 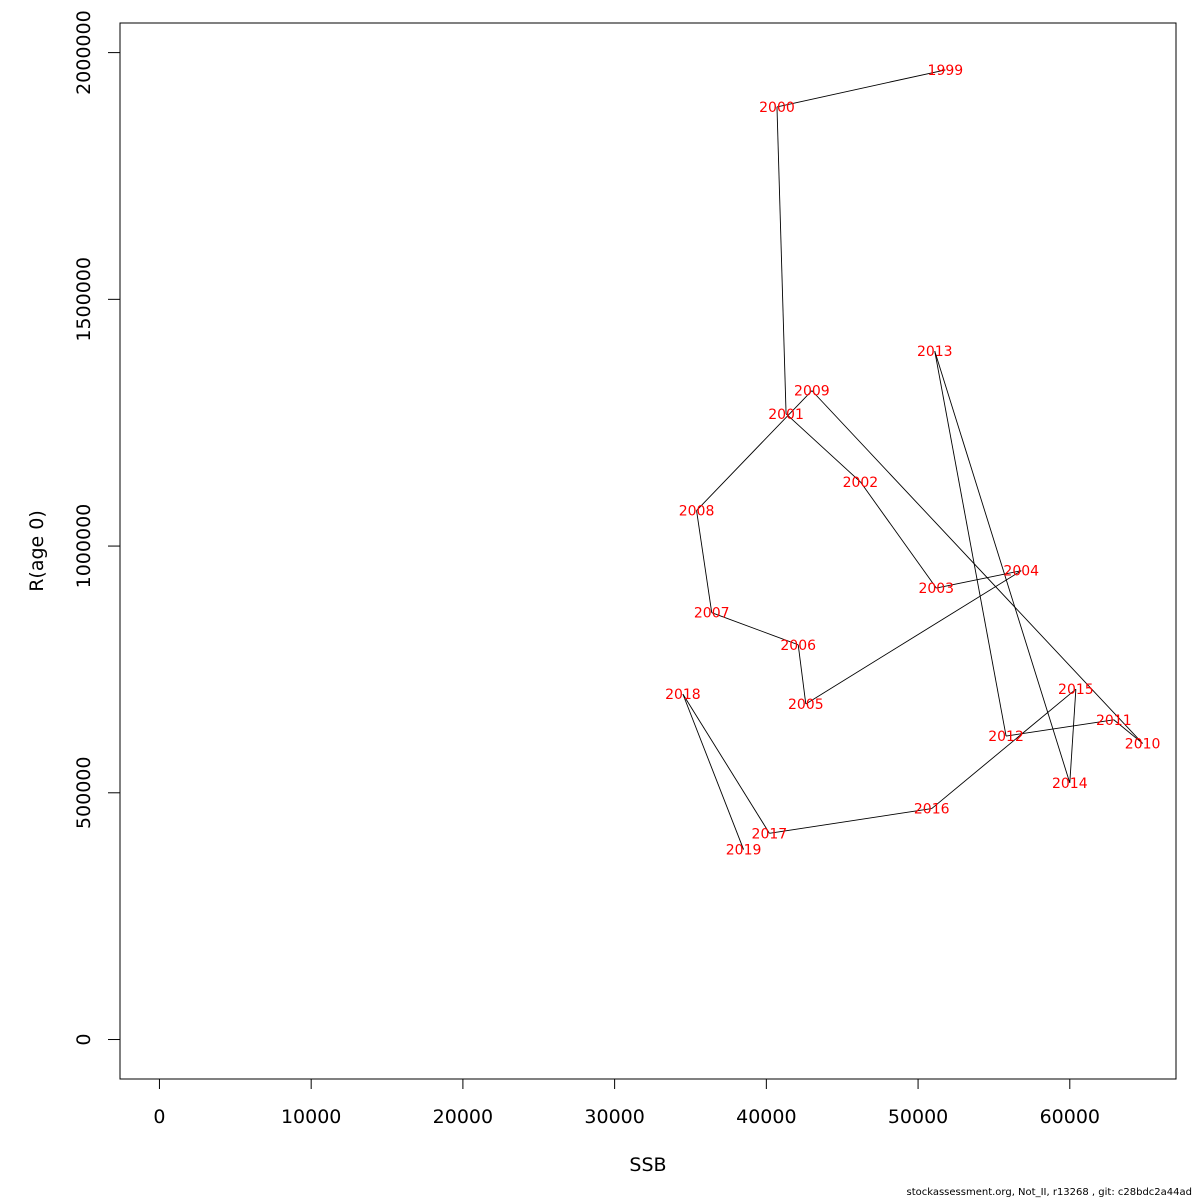 I want to click on x-tick-label: 10000, so click(x=311, y=1117).